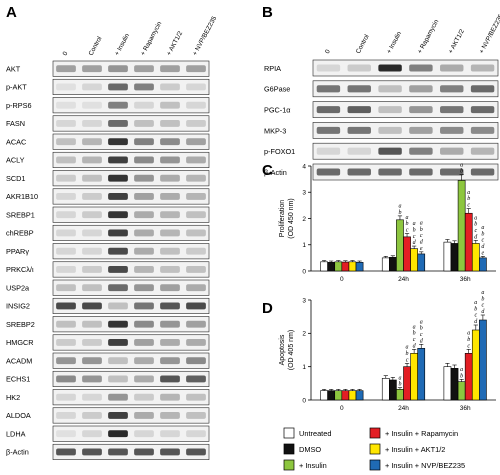  I want to click on legend-label: + Insulin, so click(313, 465).